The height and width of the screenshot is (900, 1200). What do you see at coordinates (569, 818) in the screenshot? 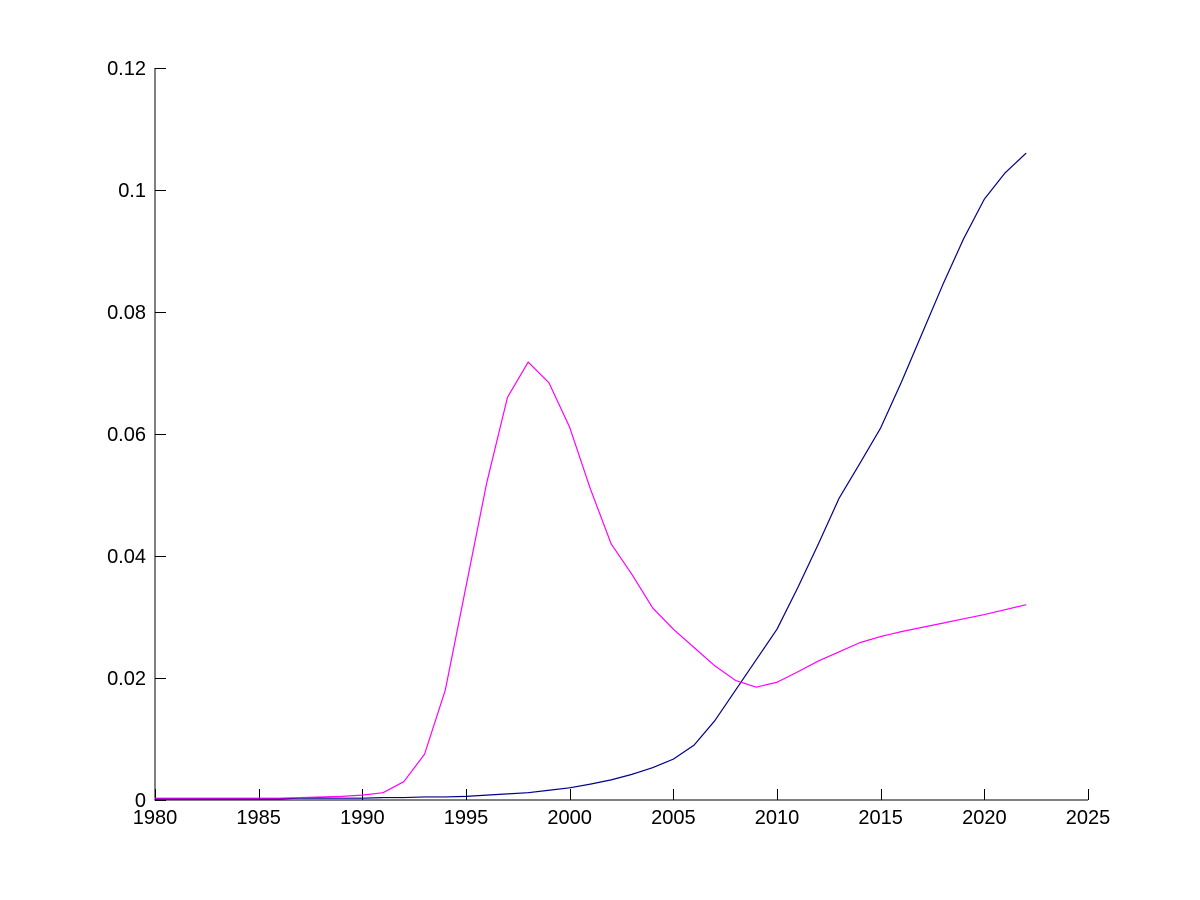
I see `x-axis-tick-label: 2000` at bounding box center [569, 818].